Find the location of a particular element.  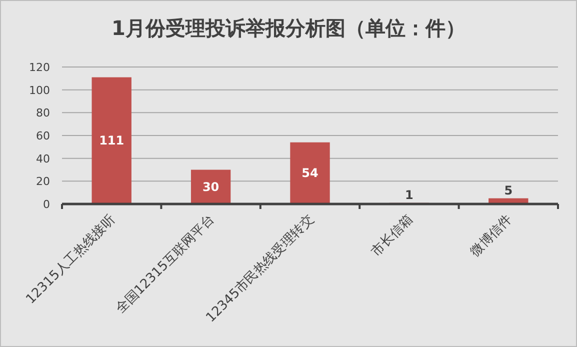

data-label: 1 is located at coordinates (409, 195).